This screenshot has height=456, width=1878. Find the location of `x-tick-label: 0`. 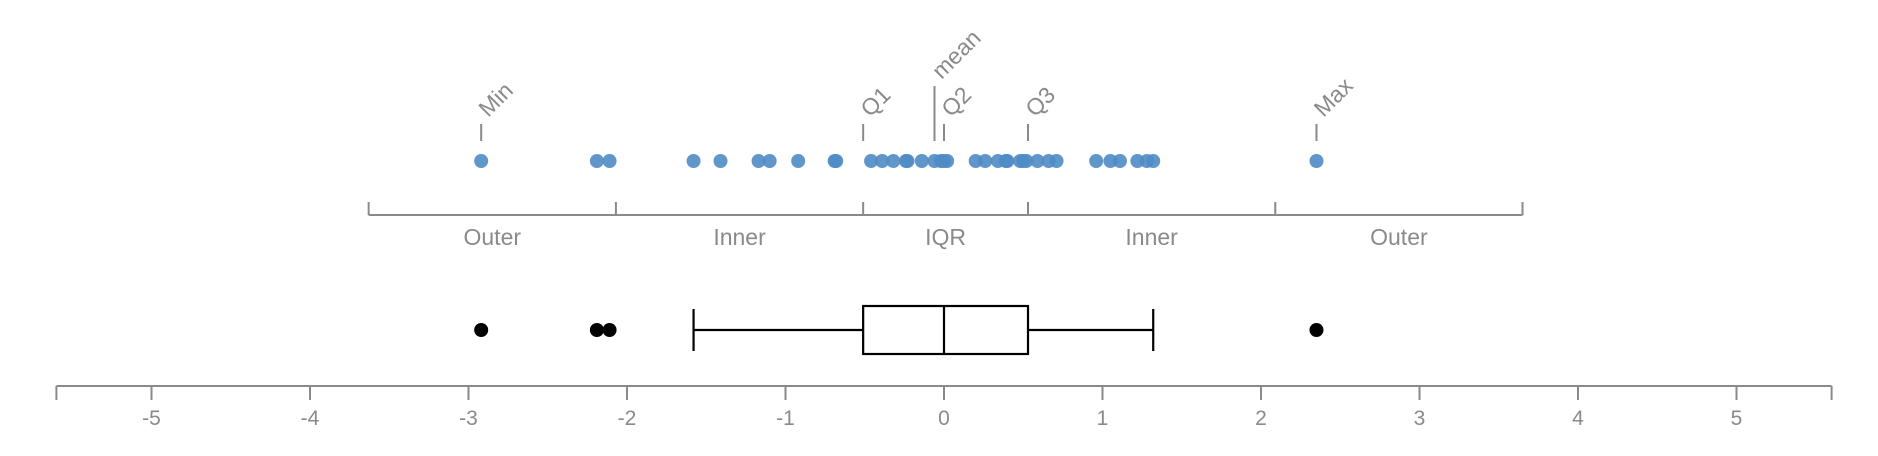

x-tick-label: 0 is located at coordinates (944, 418).